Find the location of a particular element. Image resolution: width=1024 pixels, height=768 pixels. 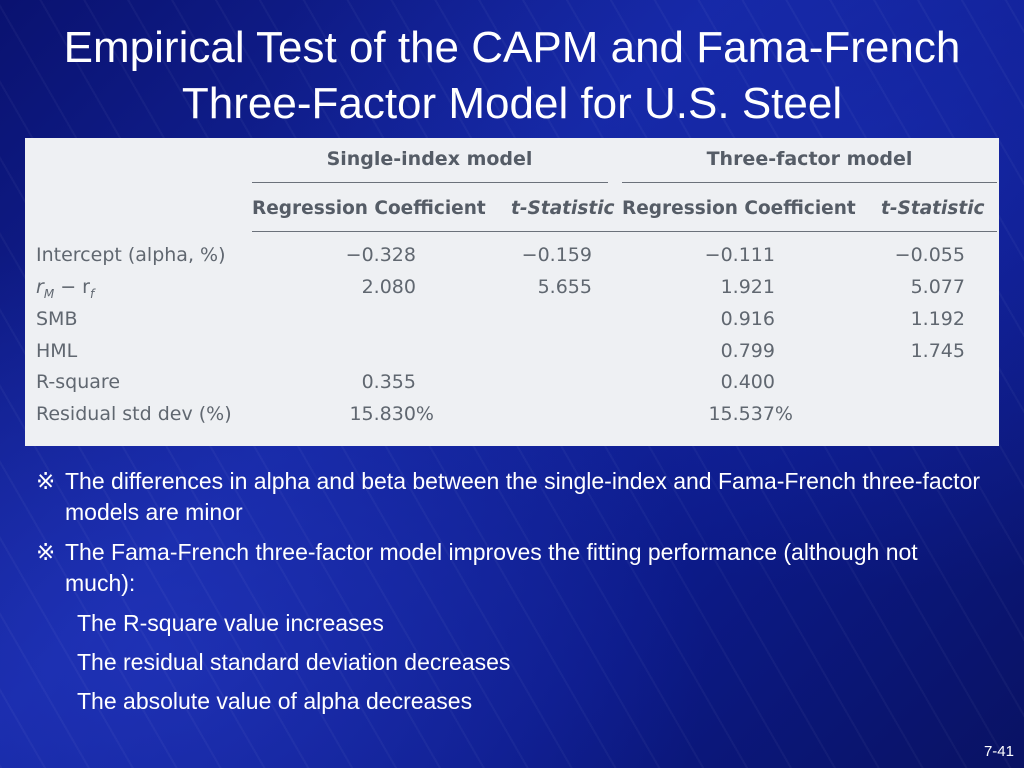

cell-value: 1.921 is located at coordinates (747, 287).